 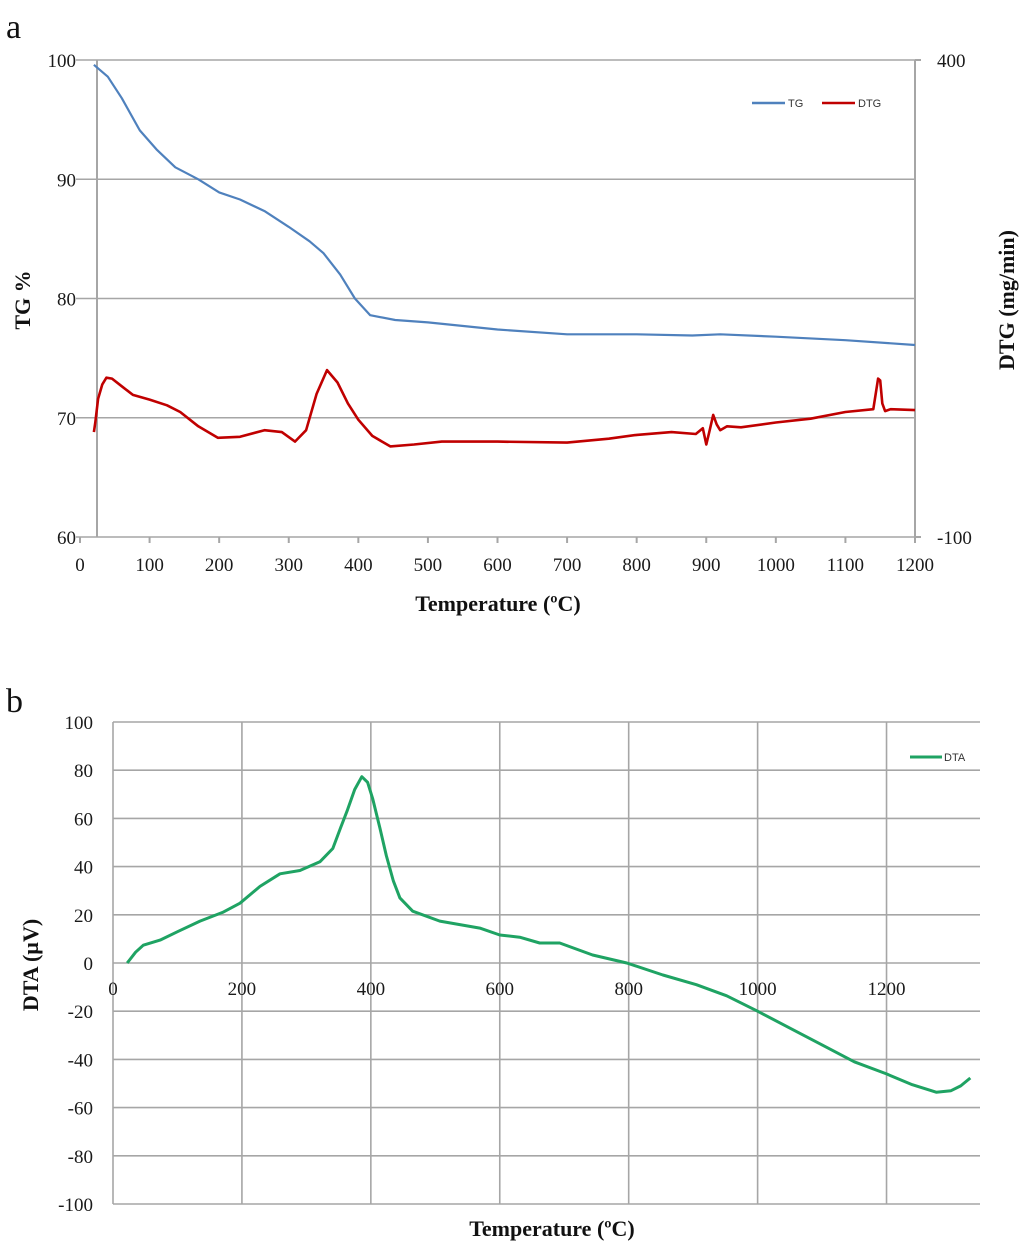 What do you see at coordinates (567, 565) in the screenshot?
I see `chart-a-x-tick-label: 700` at bounding box center [567, 565].